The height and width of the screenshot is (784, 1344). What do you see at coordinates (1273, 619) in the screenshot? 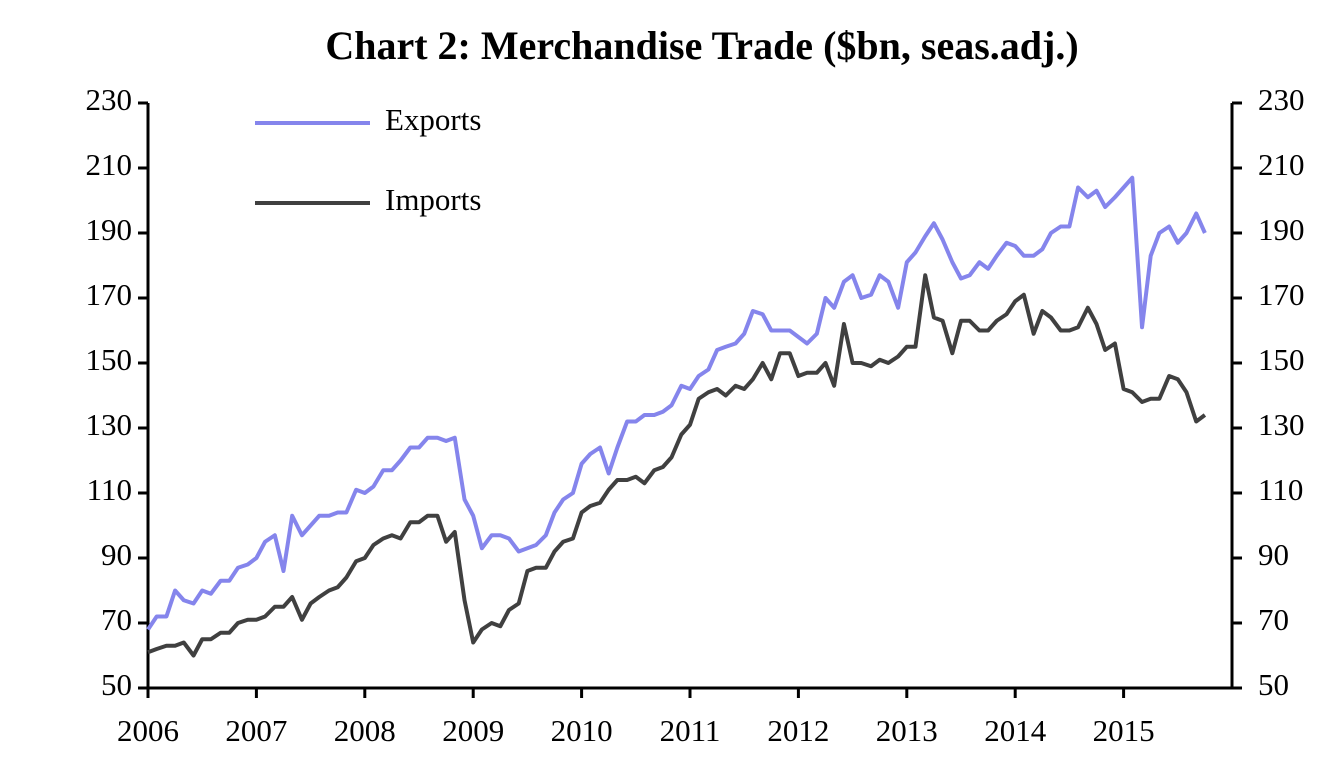
I see `y2-tick-label: 70` at bounding box center [1273, 619].